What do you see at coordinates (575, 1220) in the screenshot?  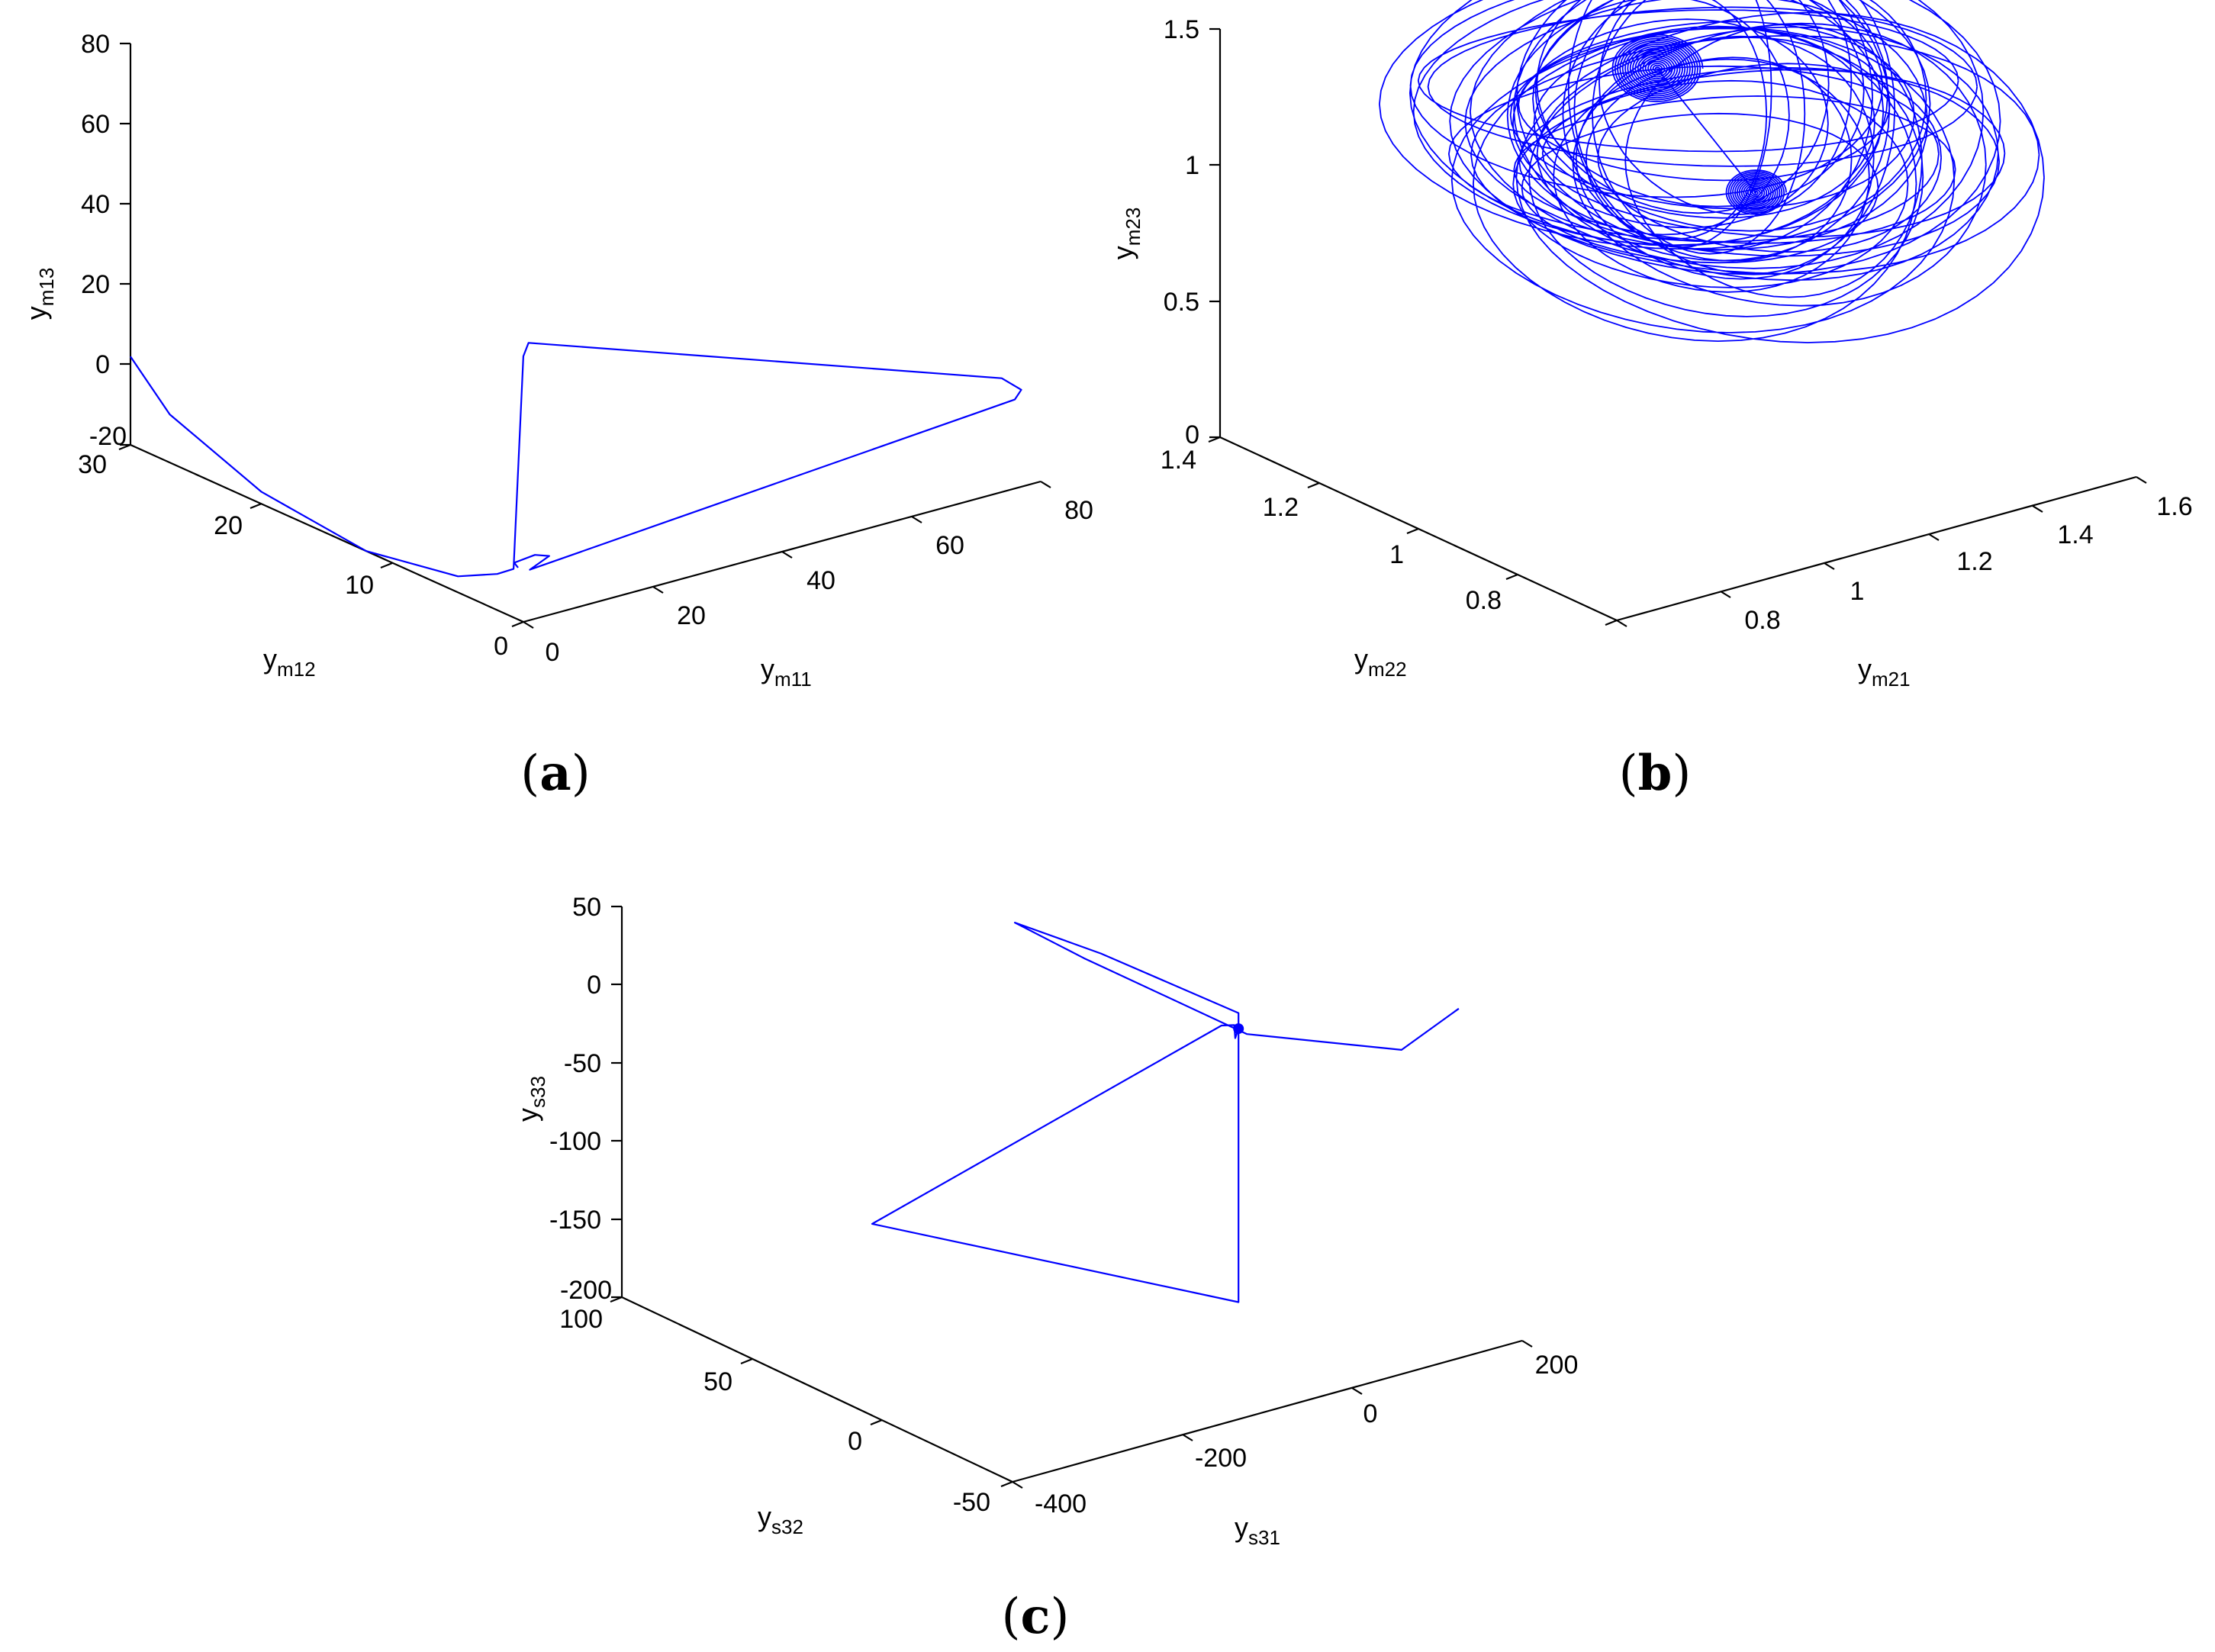 I see `panel-c-z-tick-label: -150` at bounding box center [575, 1220].